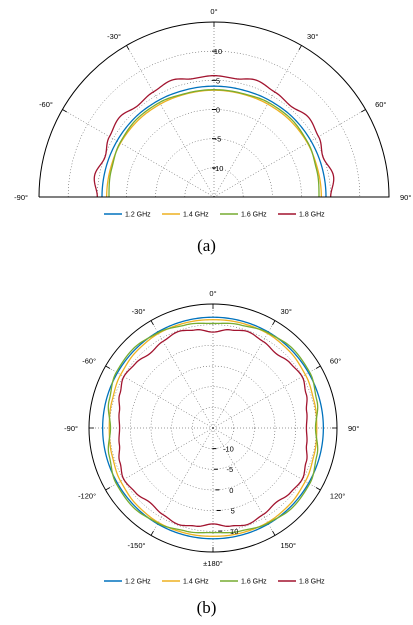 Image resolution: width=413 pixels, height=625 pixels. What do you see at coordinates (289, 545) in the screenshot?
I see `angle-tick-label: 150°` at bounding box center [289, 545].